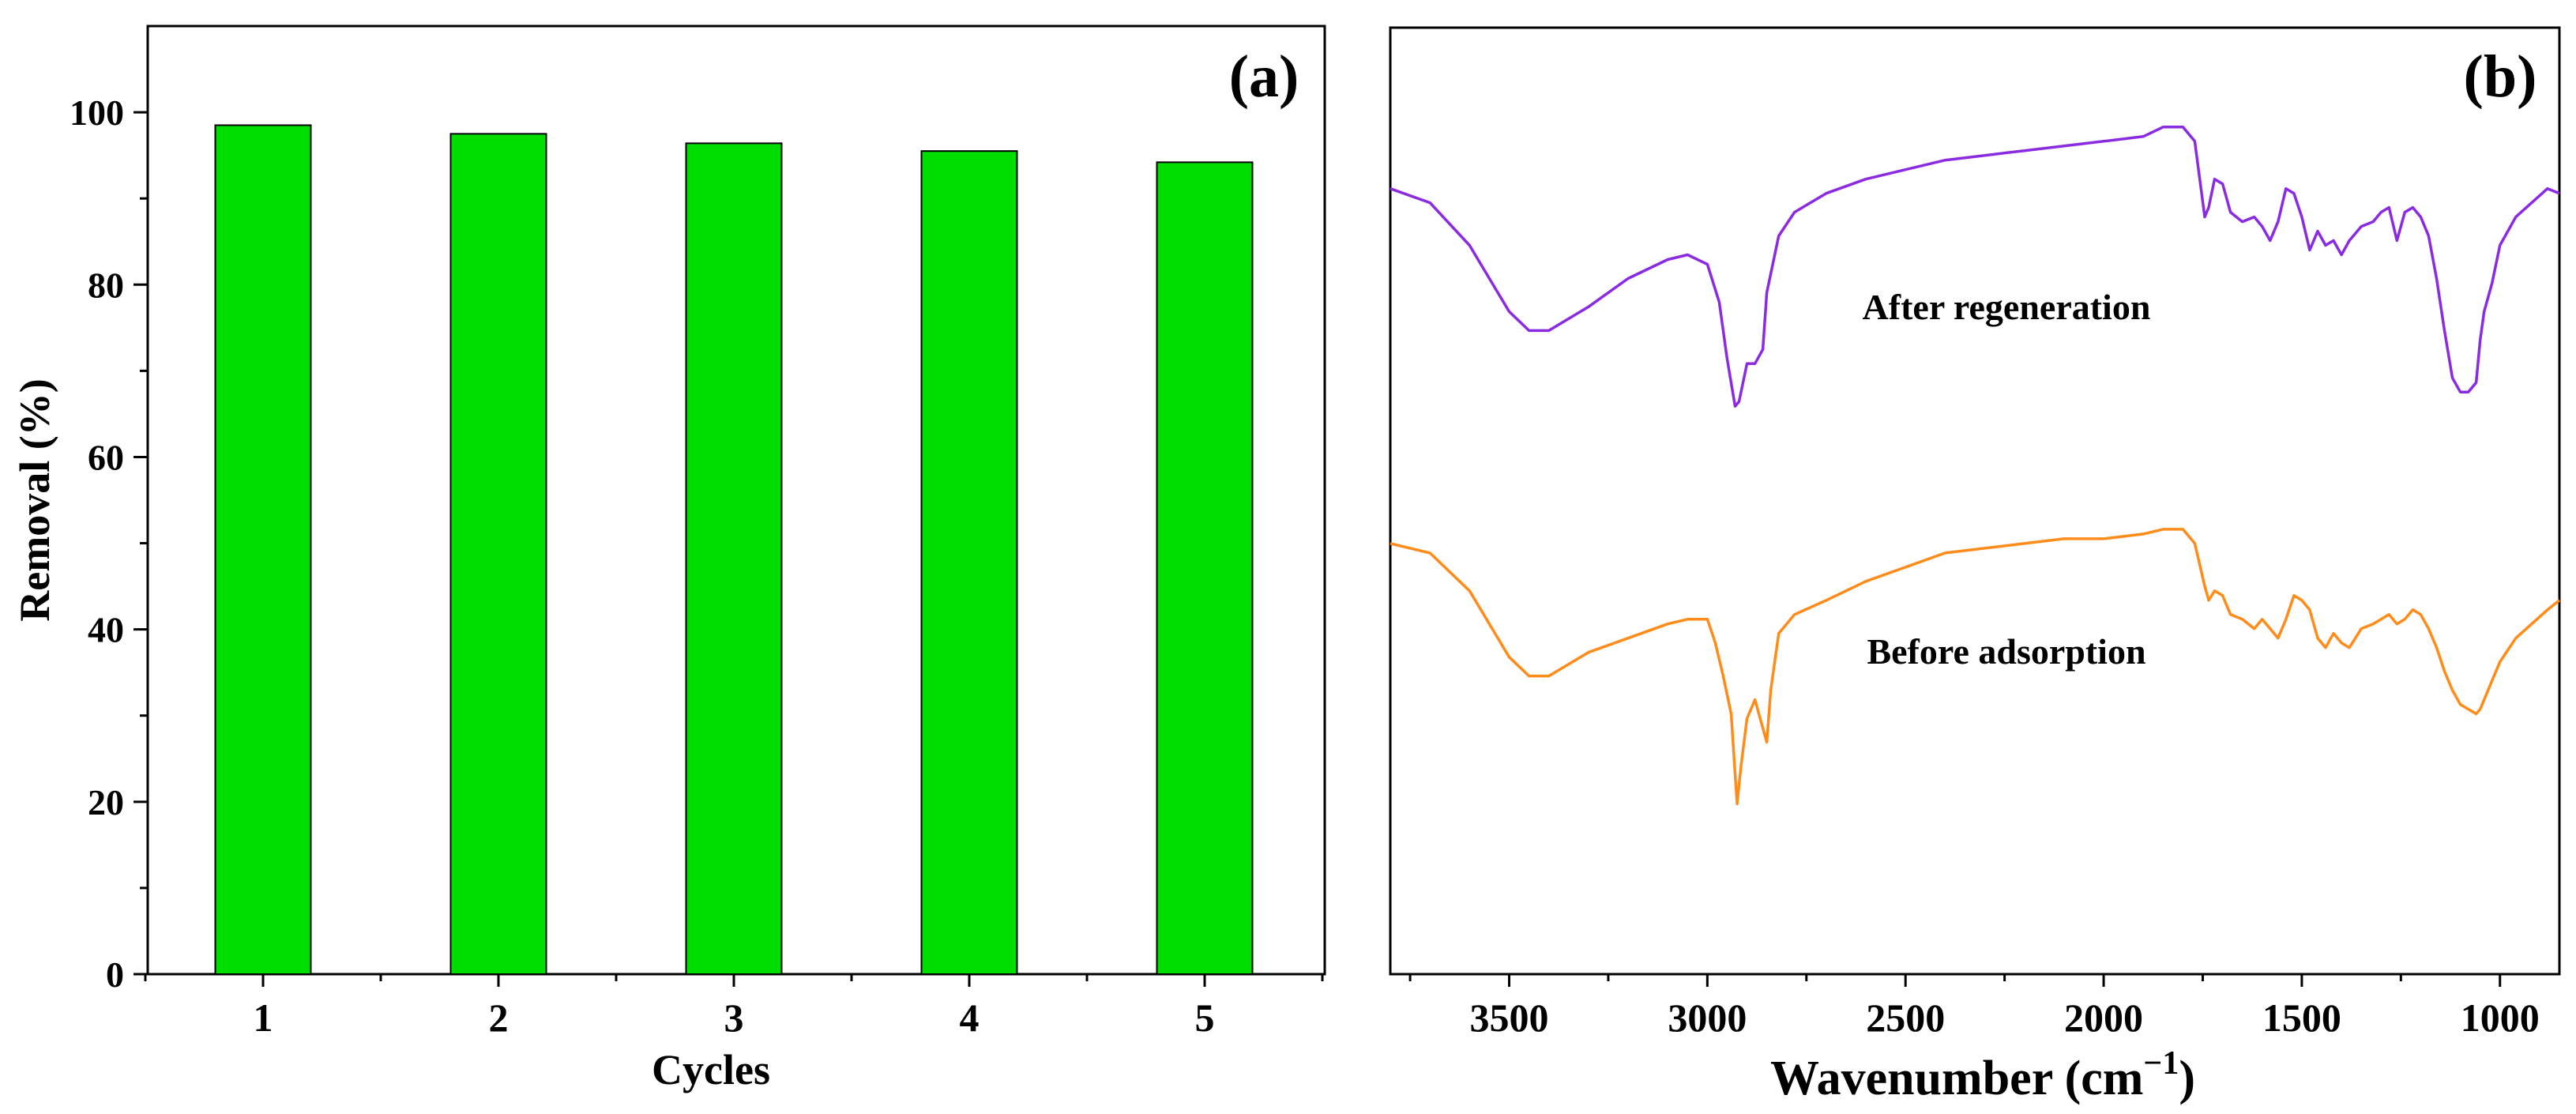 The height and width of the screenshot is (1114, 2576). Describe the element at coordinates (2006, 651) in the screenshot. I see `legend-label-before-adsorption: Before adsorption` at that location.